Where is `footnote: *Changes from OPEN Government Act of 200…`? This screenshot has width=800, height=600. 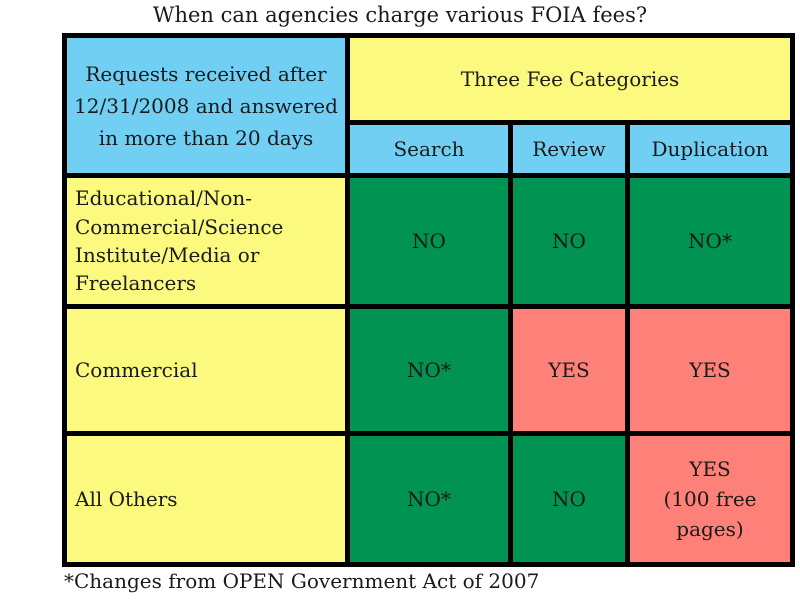
footnote: *Changes from OPEN Government Act of 200… is located at coordinates (302, 581).